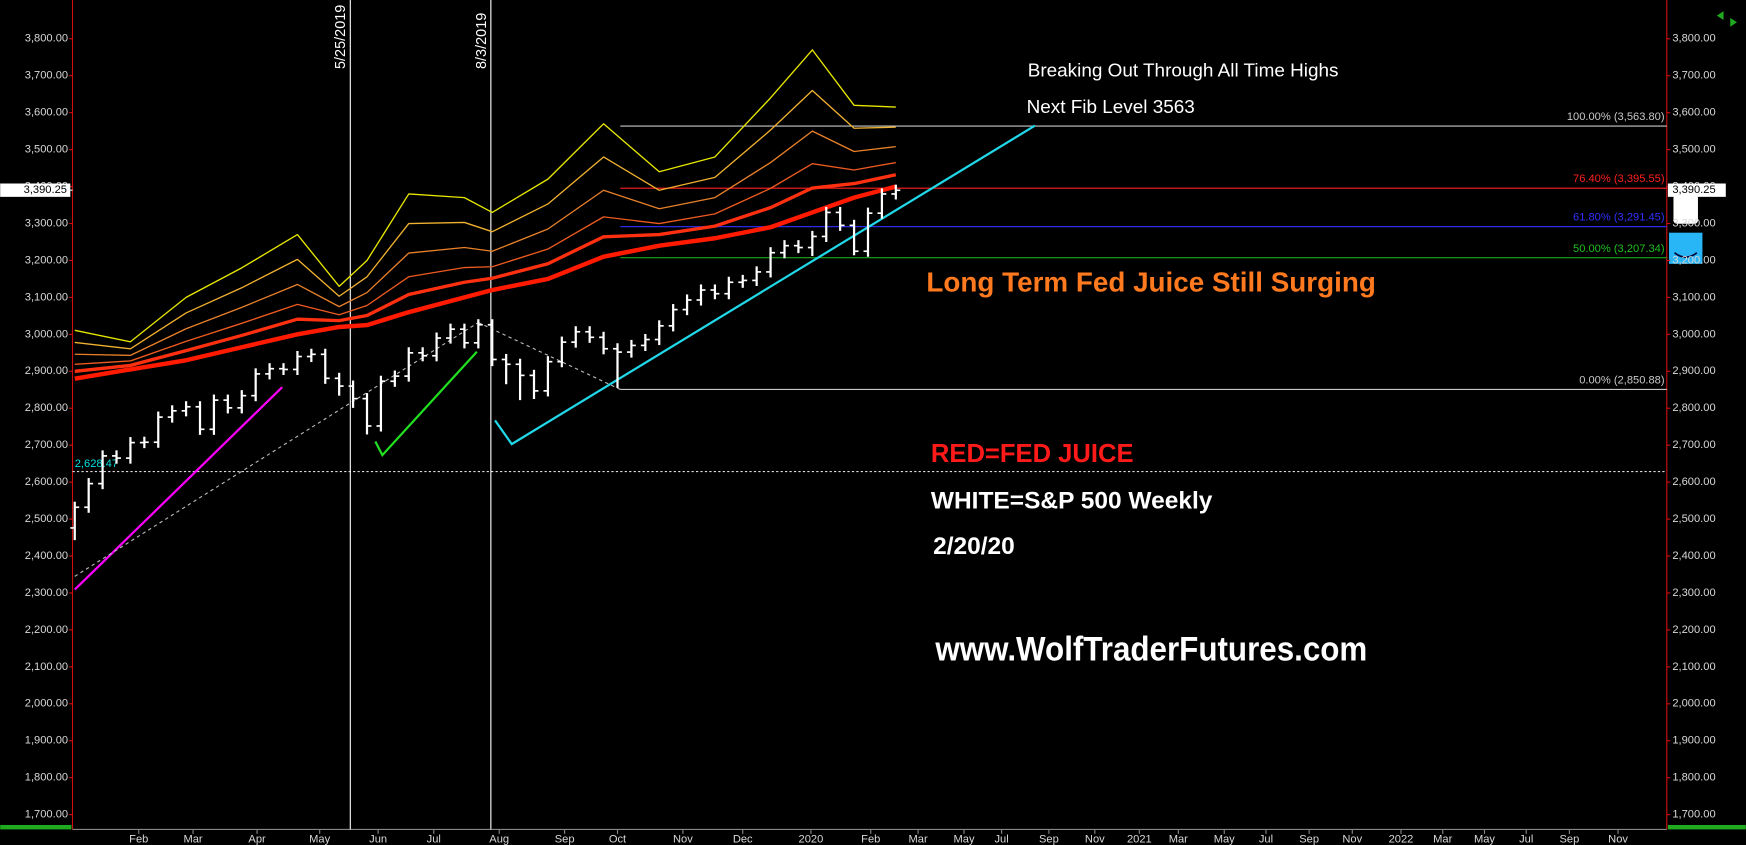  Describe the element at coordinates (1111, 107) in the screenshot. I see `annotation: Next Fib Level 3563` at that location.